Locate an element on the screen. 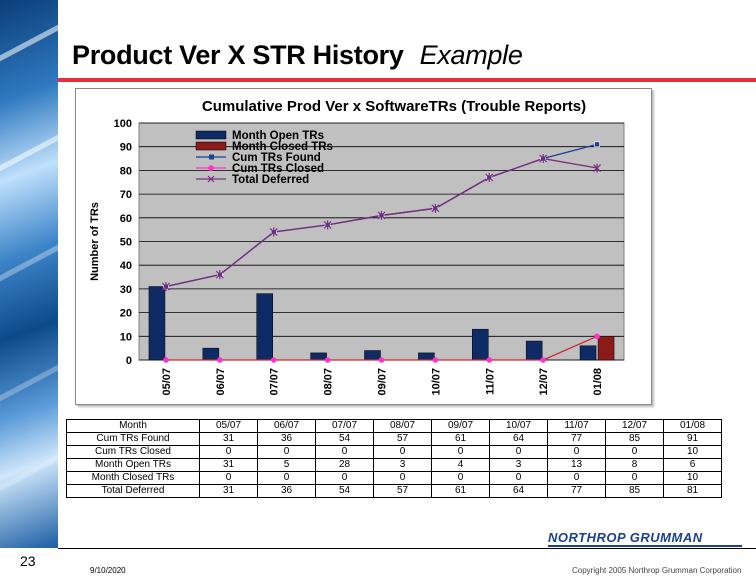 The width and height of the screenshot is (756, 576). x-tick-label: 07/07 is located at coordinates (275, 382).